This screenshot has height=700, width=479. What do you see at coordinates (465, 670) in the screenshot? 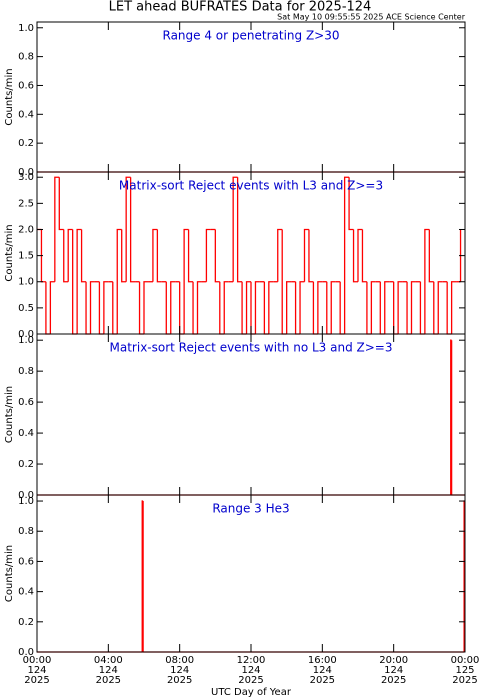
I see `x-tick-label: 00:00 125 2025` at bounding box center [465, 670].